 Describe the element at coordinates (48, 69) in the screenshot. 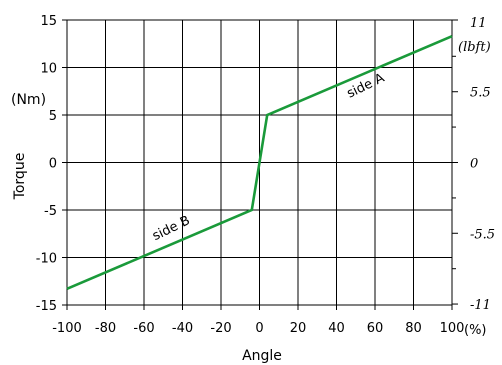

I see `y-tick-label: 10` at that location.